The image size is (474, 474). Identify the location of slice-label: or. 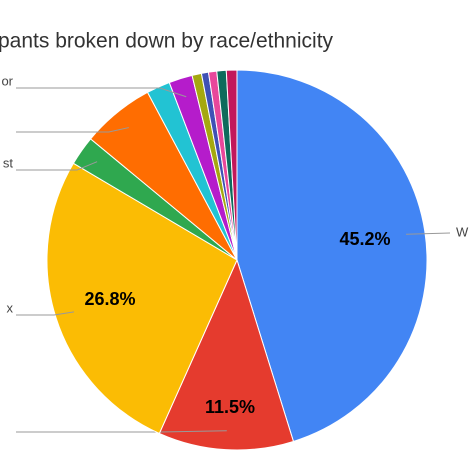
(7, 80).